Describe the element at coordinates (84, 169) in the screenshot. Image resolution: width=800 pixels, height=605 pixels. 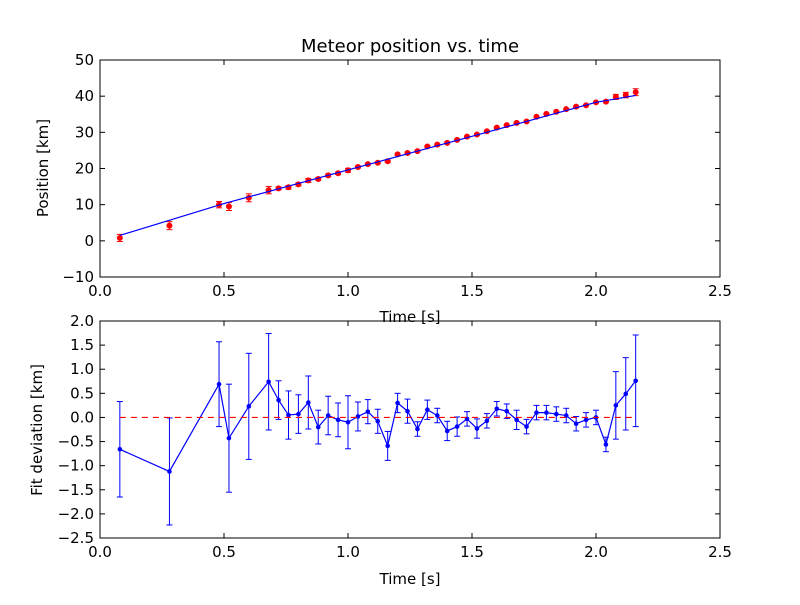
I see `0-y-tick-label: 20` at that location.